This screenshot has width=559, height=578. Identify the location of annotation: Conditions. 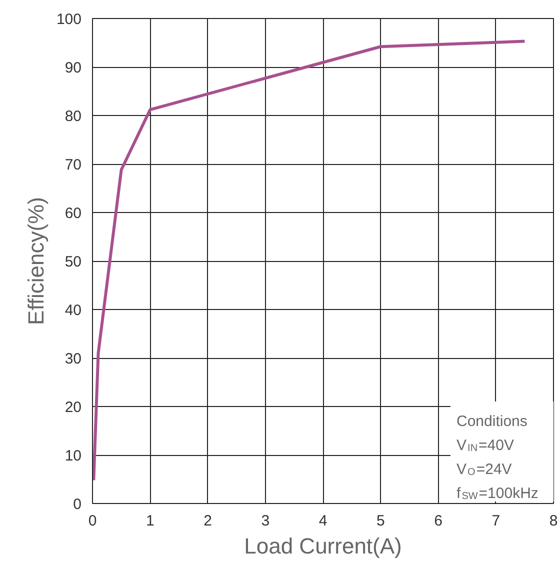
(492, 421).